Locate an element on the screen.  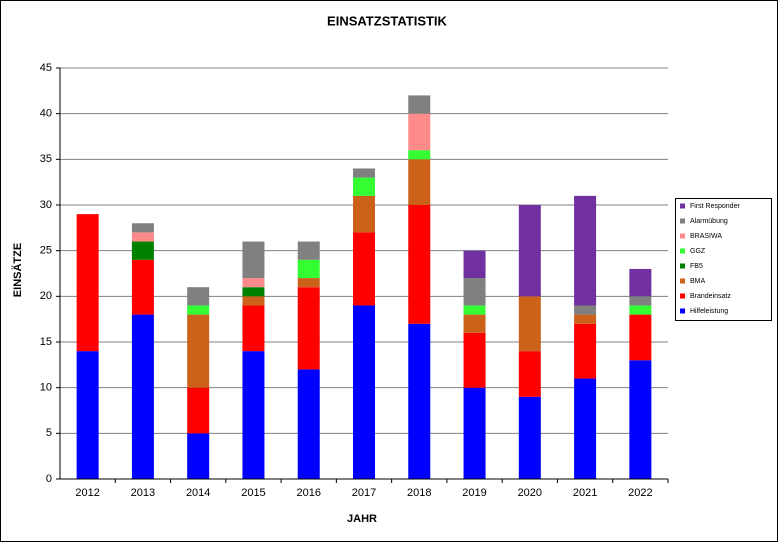
y-tick-label: 35 is located at coordinates (46, 159).